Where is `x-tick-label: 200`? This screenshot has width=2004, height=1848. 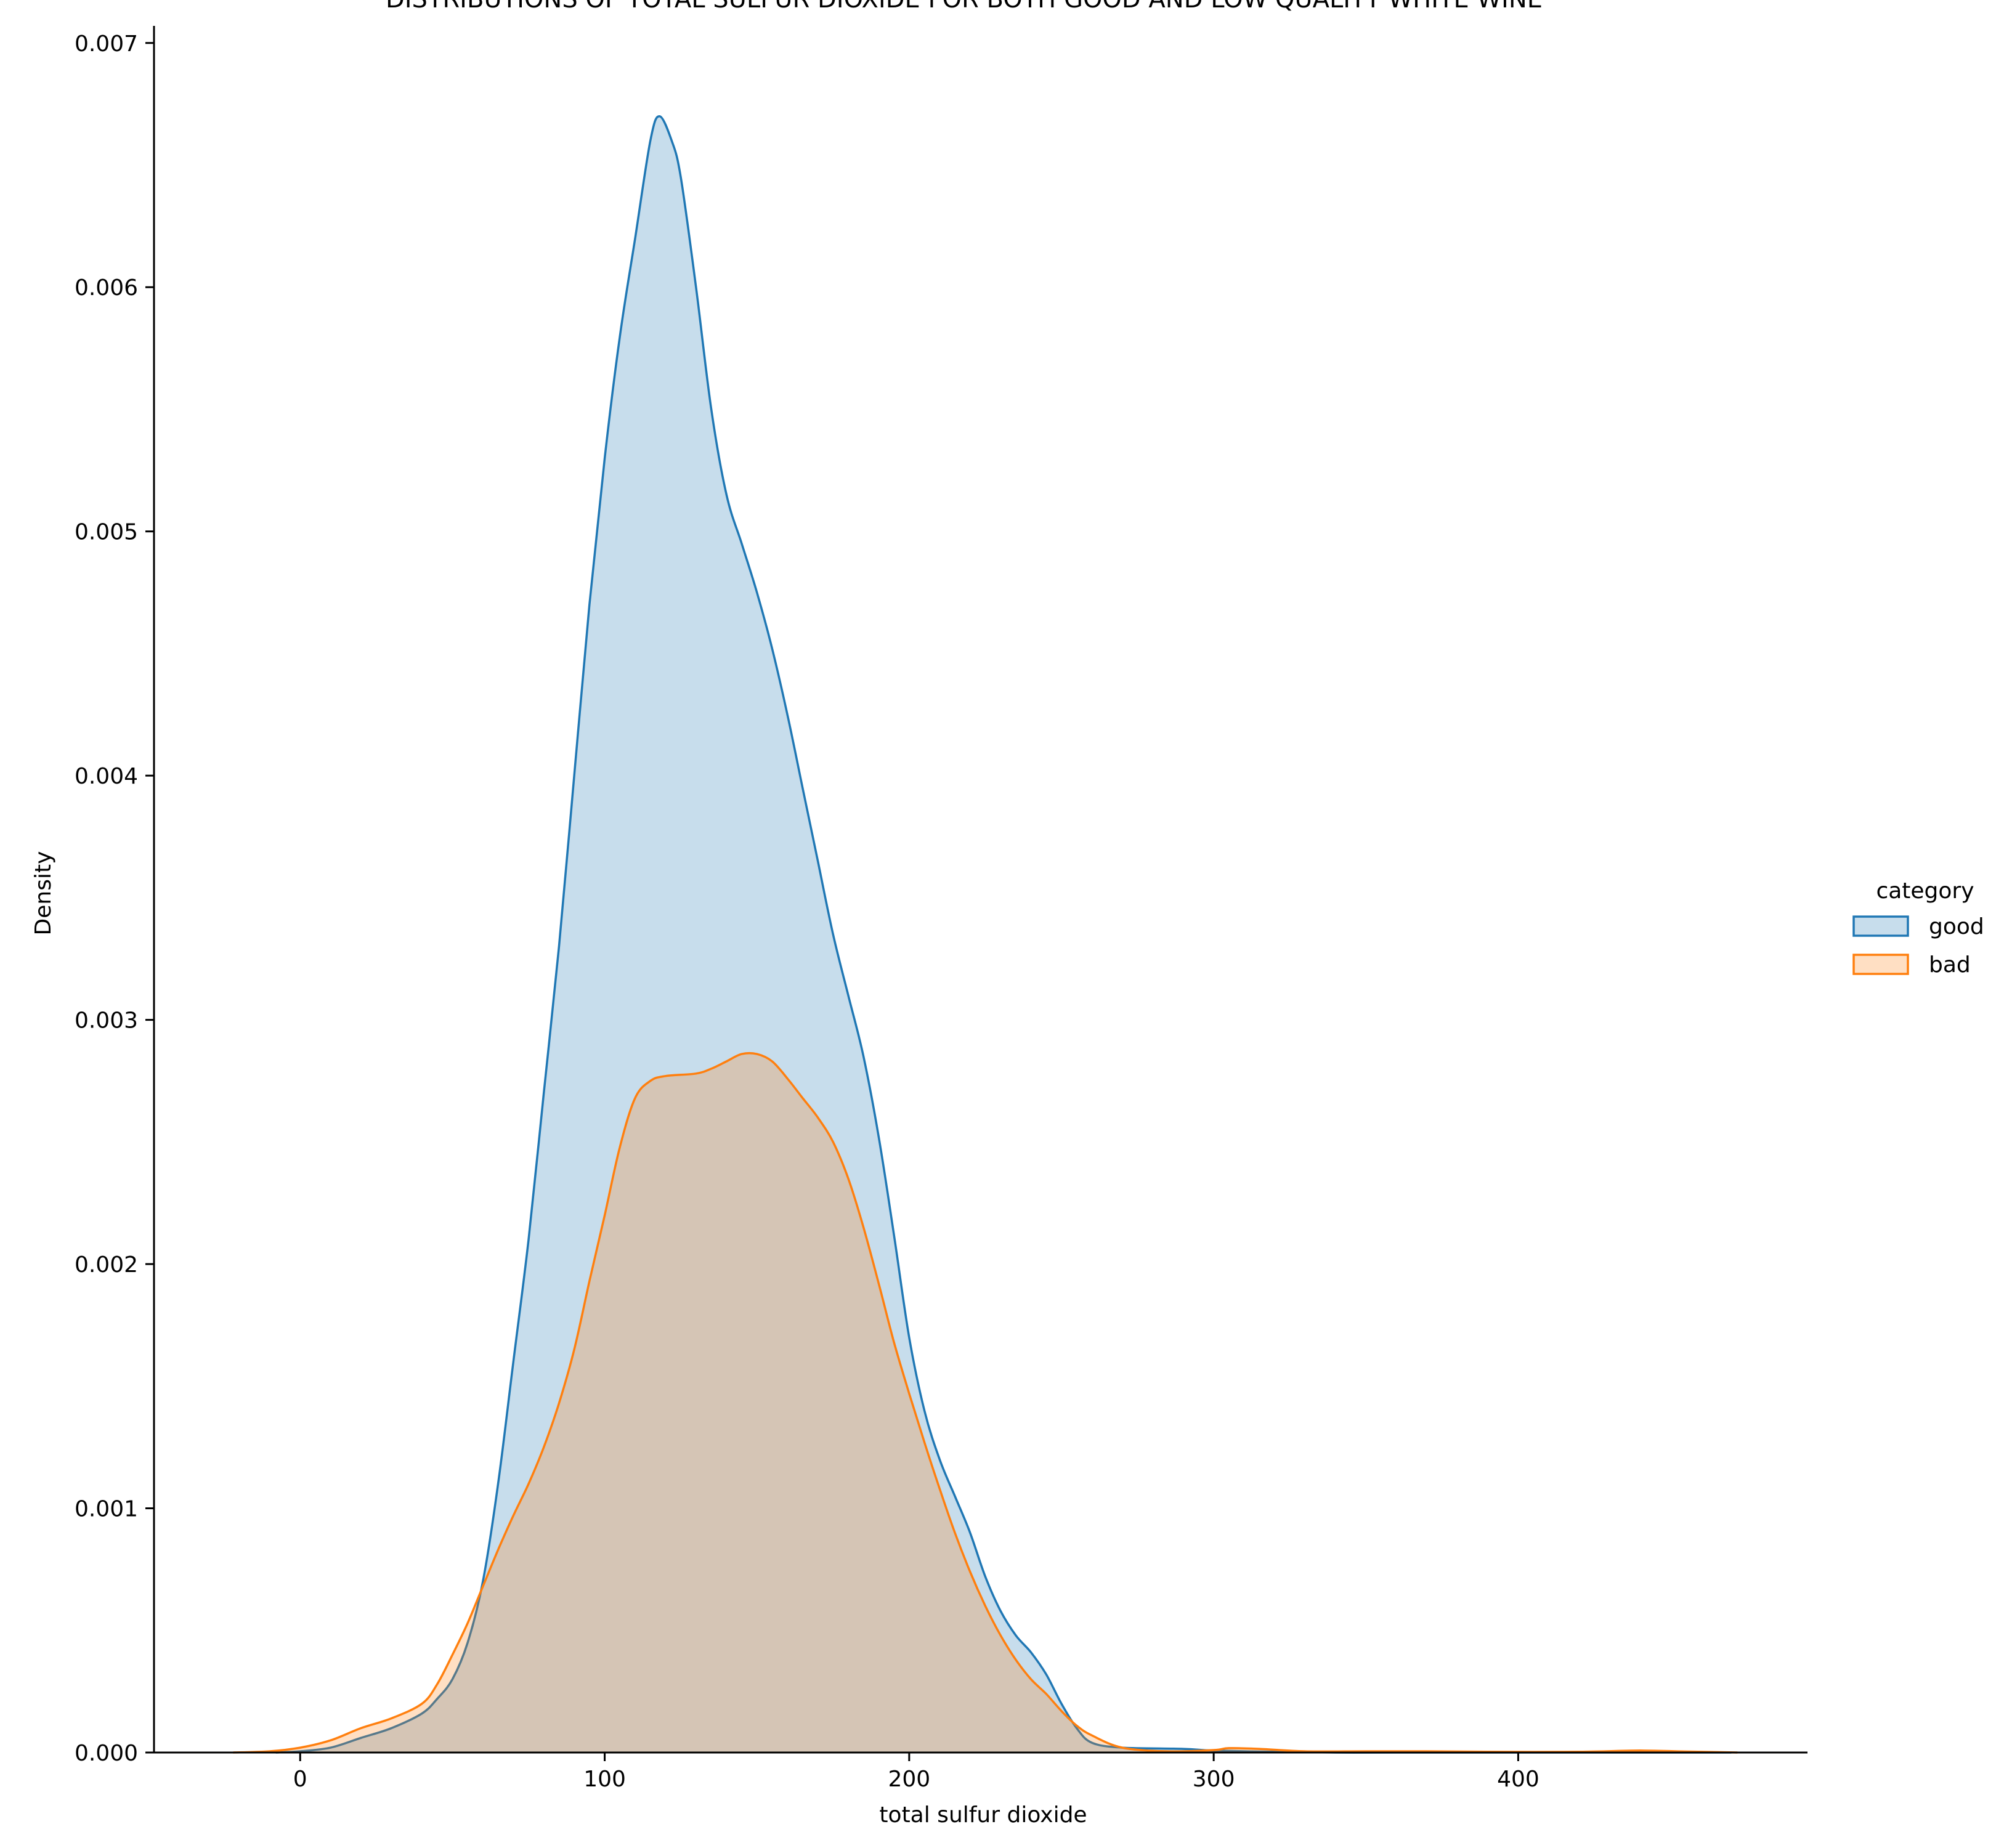 x-tick-label: 200 is located at coordinates (909, 1779).